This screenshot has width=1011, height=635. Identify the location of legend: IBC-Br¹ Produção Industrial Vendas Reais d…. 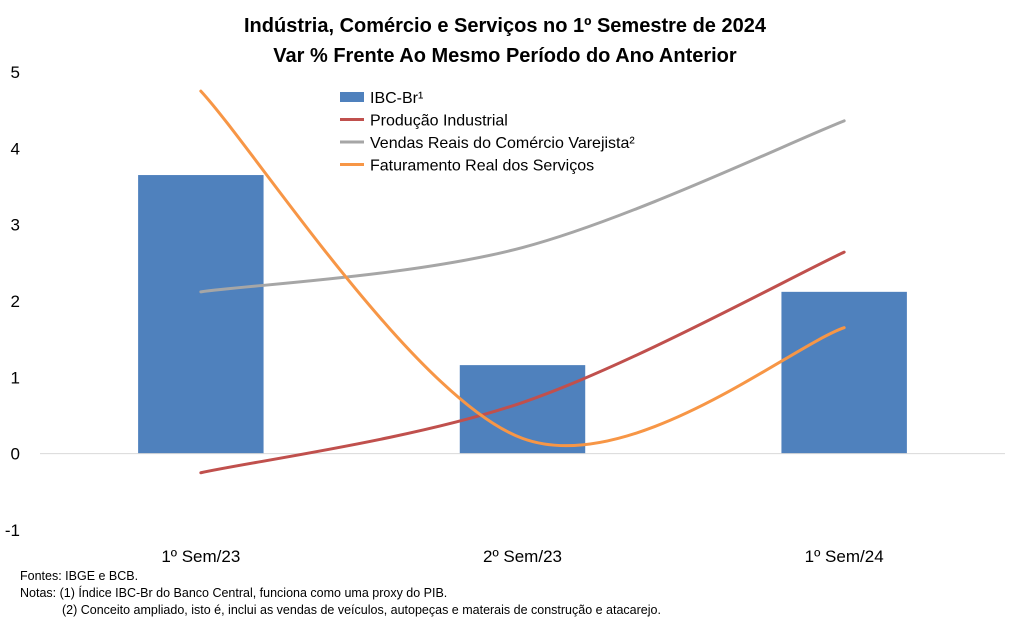
(487, 132).